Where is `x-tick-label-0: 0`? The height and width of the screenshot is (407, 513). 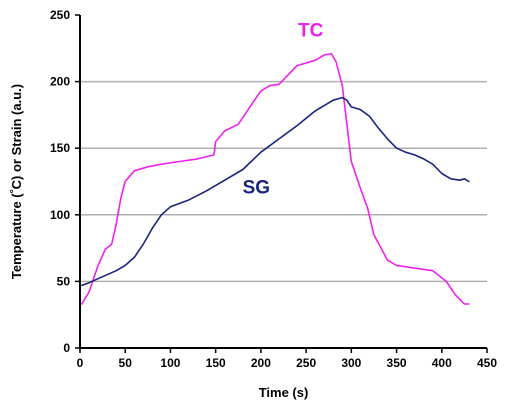
x-tick-label-0: 0 is located at coordinates (80, 363).